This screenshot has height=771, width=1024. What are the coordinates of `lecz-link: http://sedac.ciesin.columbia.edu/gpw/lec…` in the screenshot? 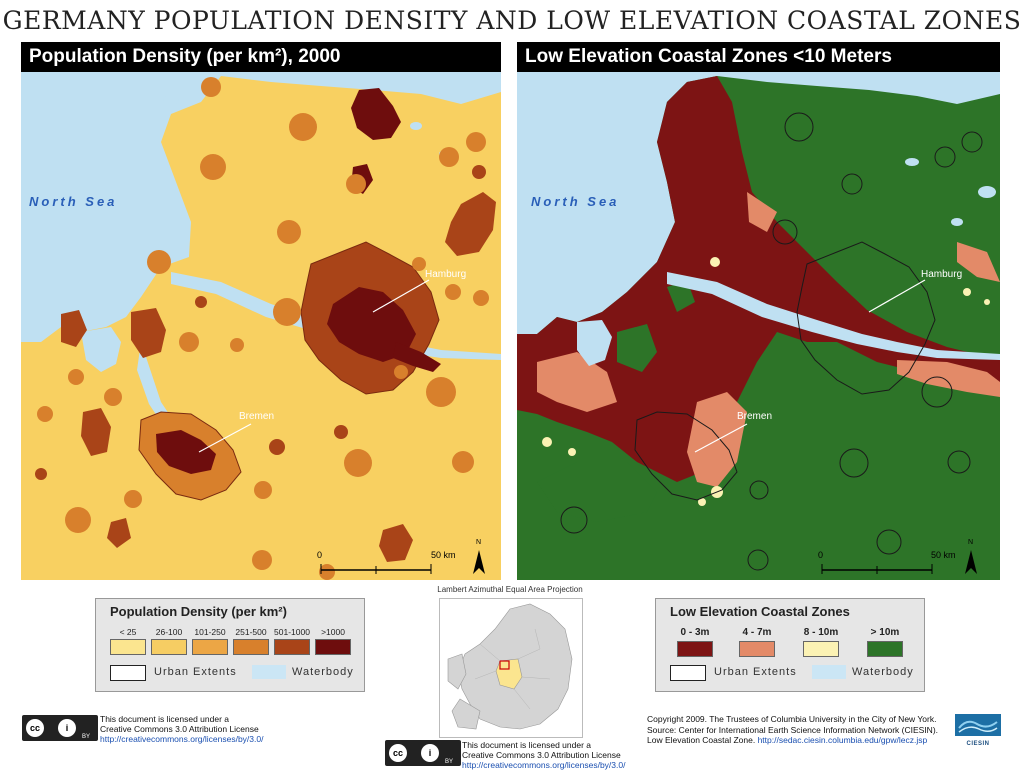 It's located at (842, 740).